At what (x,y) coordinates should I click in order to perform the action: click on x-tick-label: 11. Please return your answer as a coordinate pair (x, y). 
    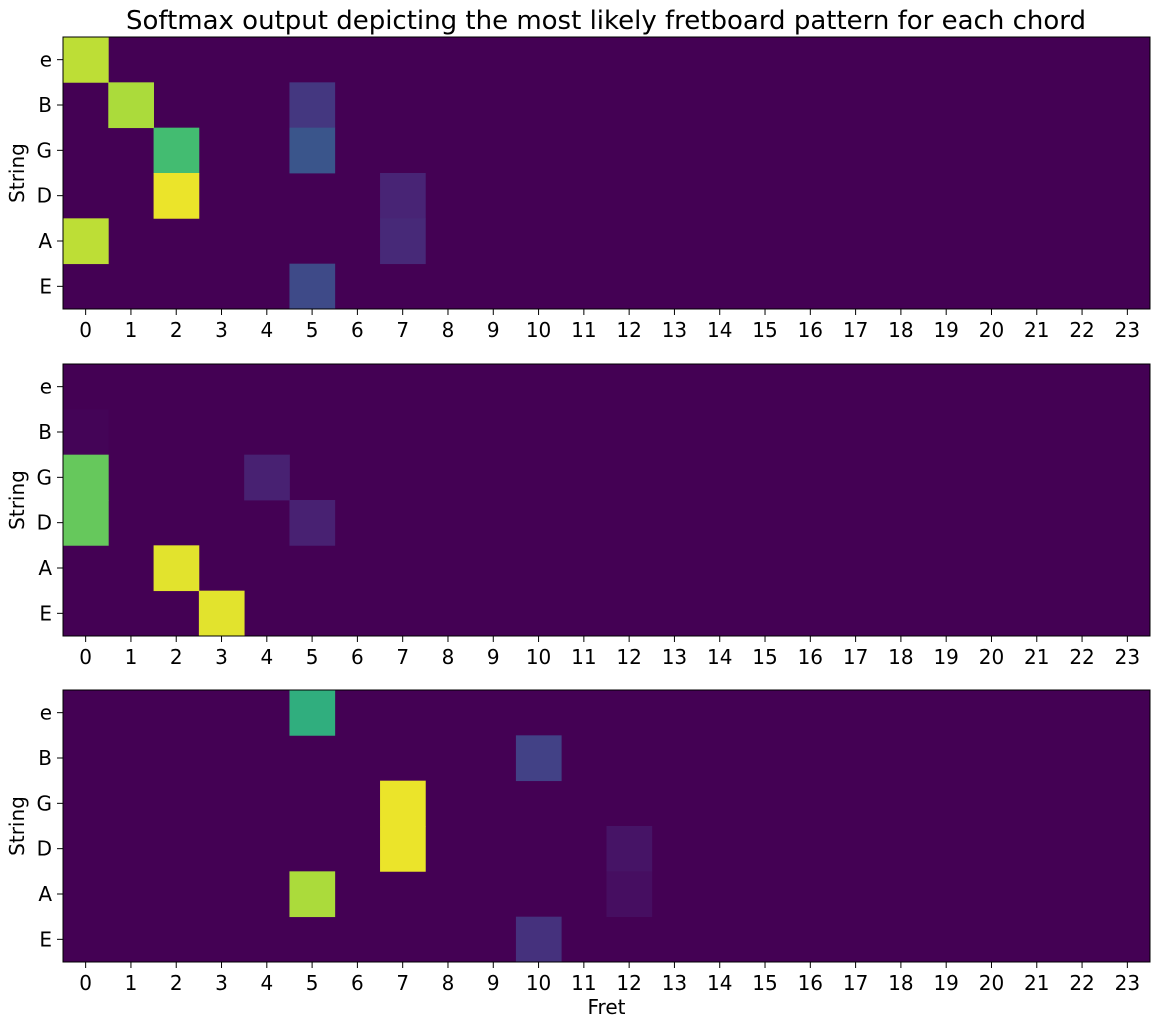
    Looking at the image, I should click on (583, 330).